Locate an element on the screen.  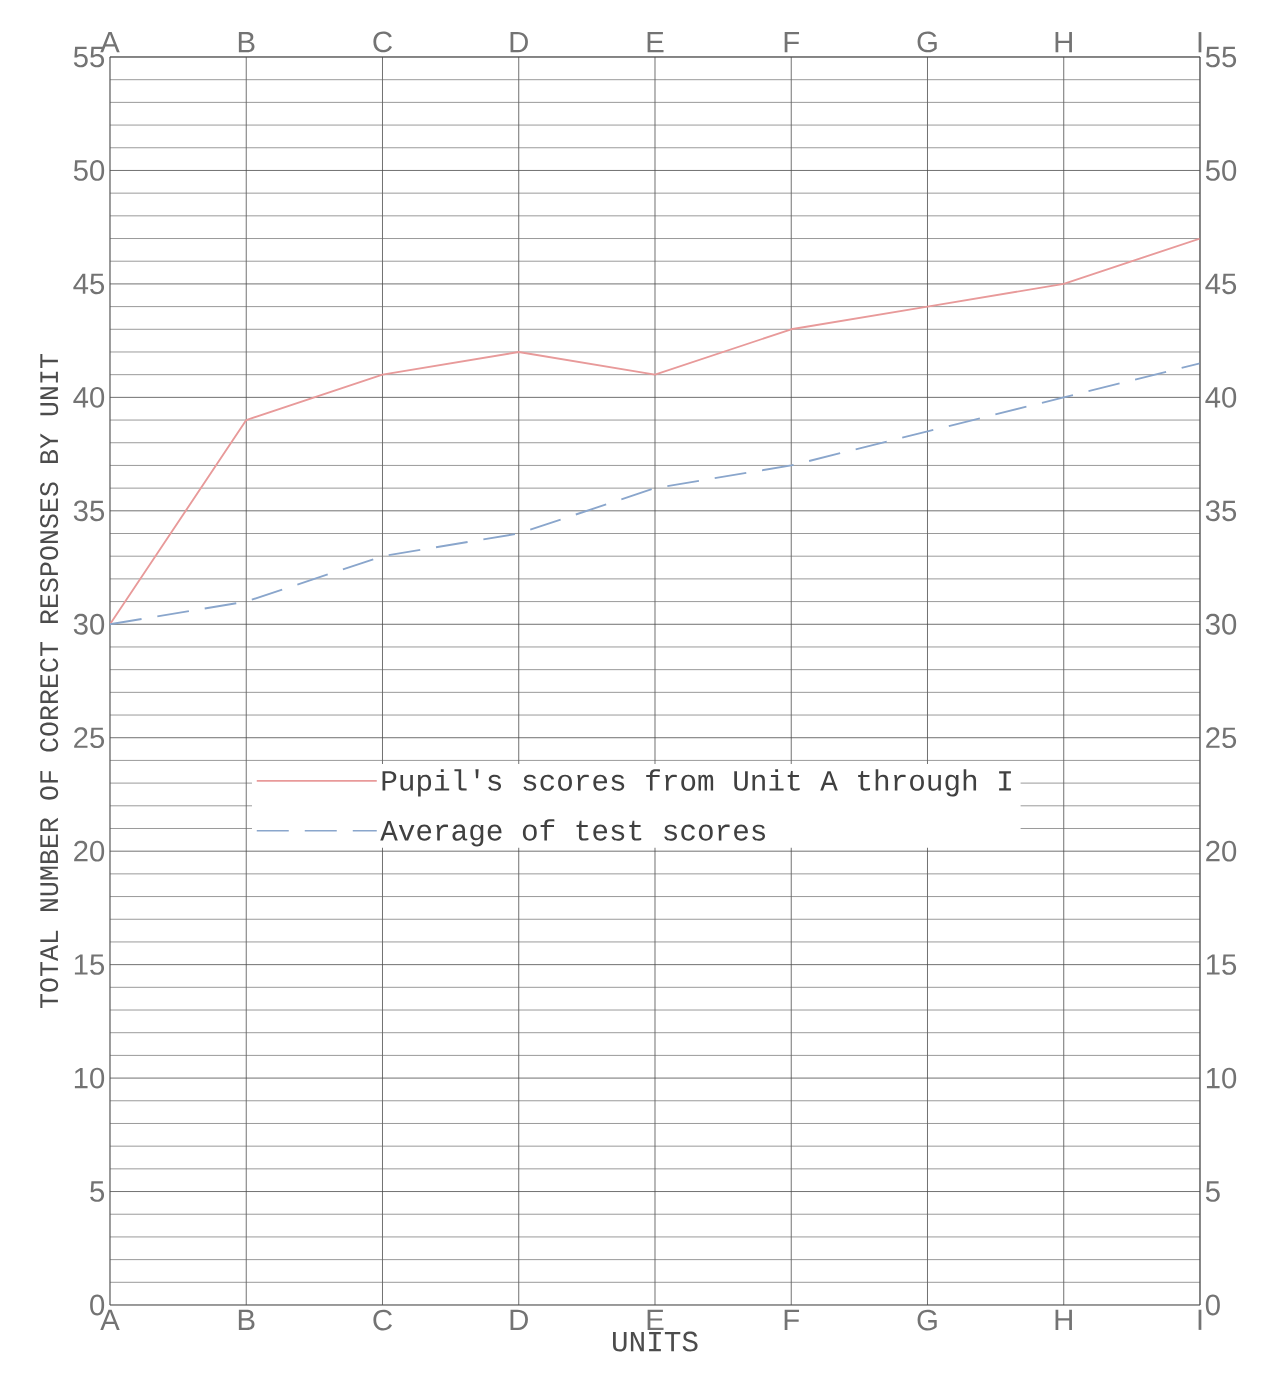
y2-tick-label: 30 is located at coordinates (1221, 624).